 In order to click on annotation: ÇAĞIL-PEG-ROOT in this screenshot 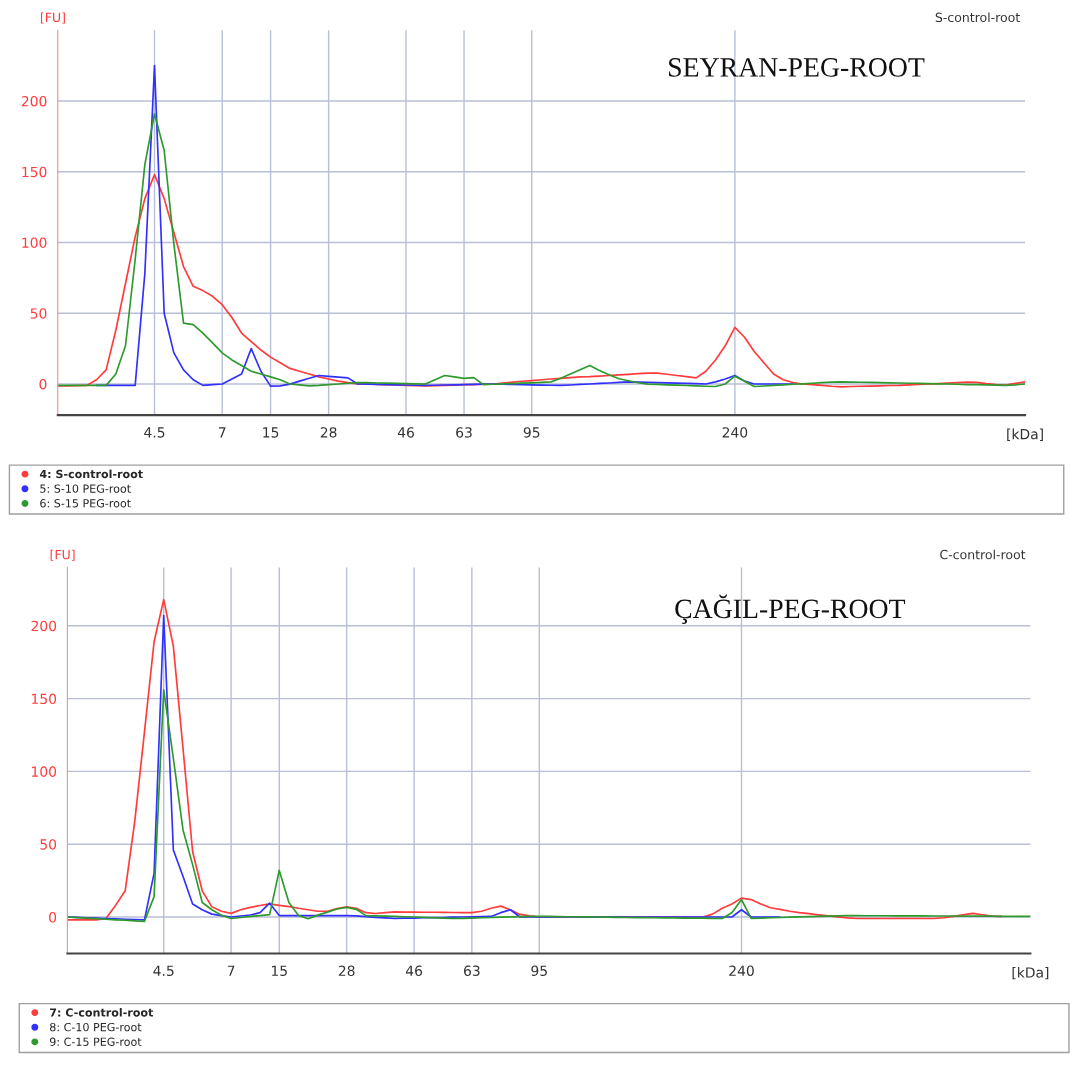, I will do `click(790, 609)`.